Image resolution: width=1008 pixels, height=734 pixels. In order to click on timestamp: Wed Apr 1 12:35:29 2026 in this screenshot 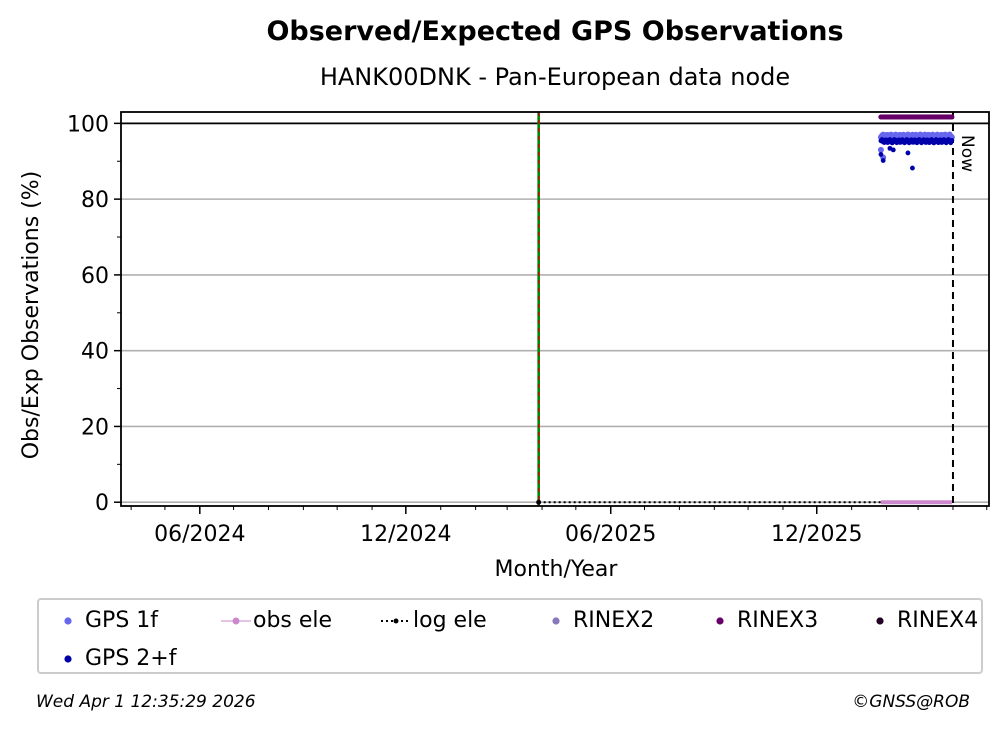, I will do `click(146, 702)`.